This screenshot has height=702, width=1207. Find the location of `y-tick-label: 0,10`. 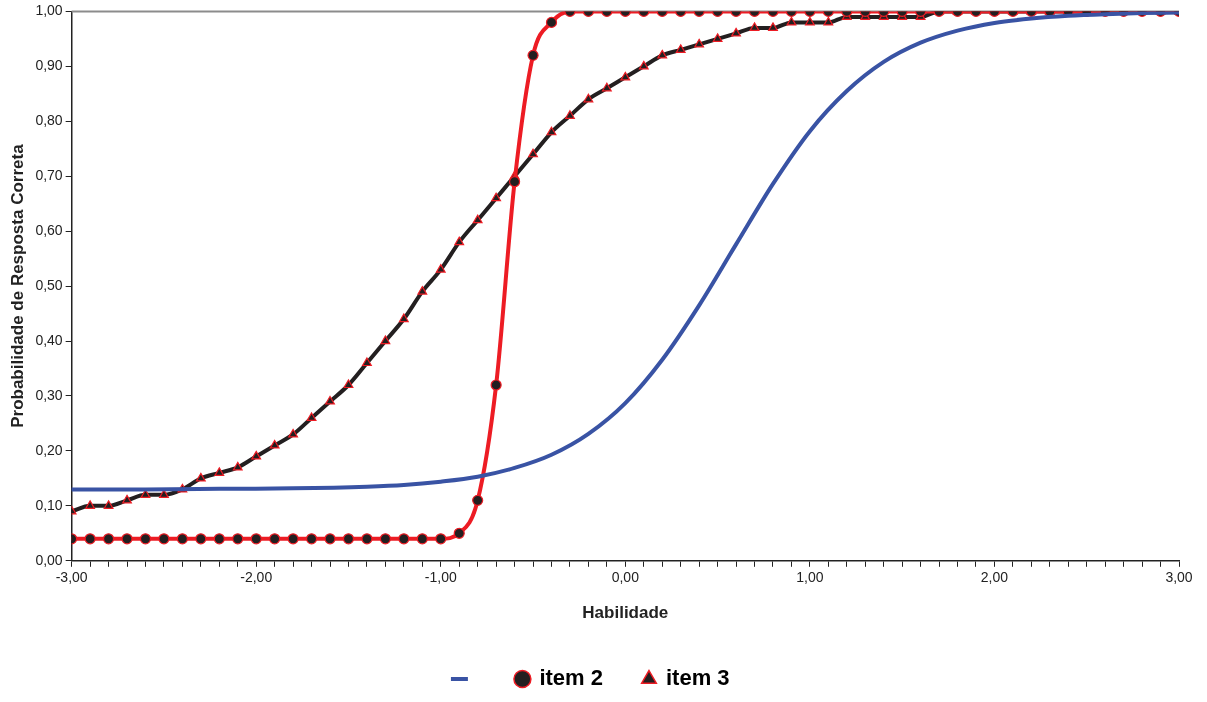

y-tick-label: 0,10 is located at coordinates (49, 504).